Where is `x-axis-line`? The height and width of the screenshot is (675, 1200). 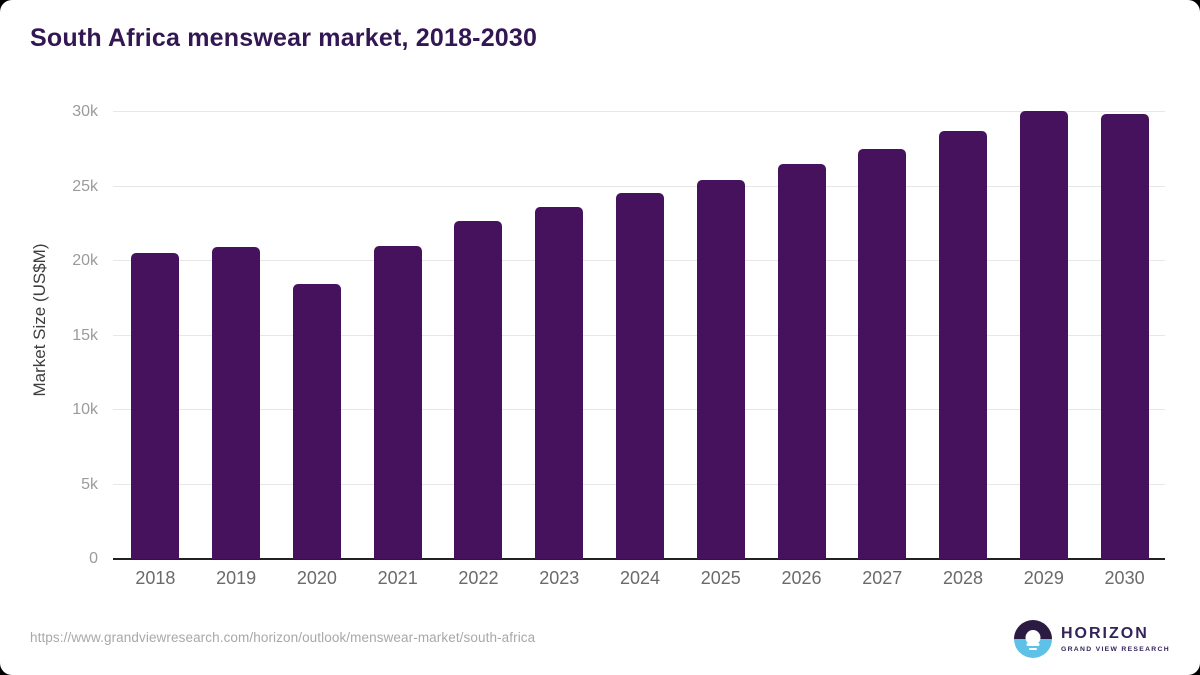
x-axis-line is located at coordinates (639, 559).